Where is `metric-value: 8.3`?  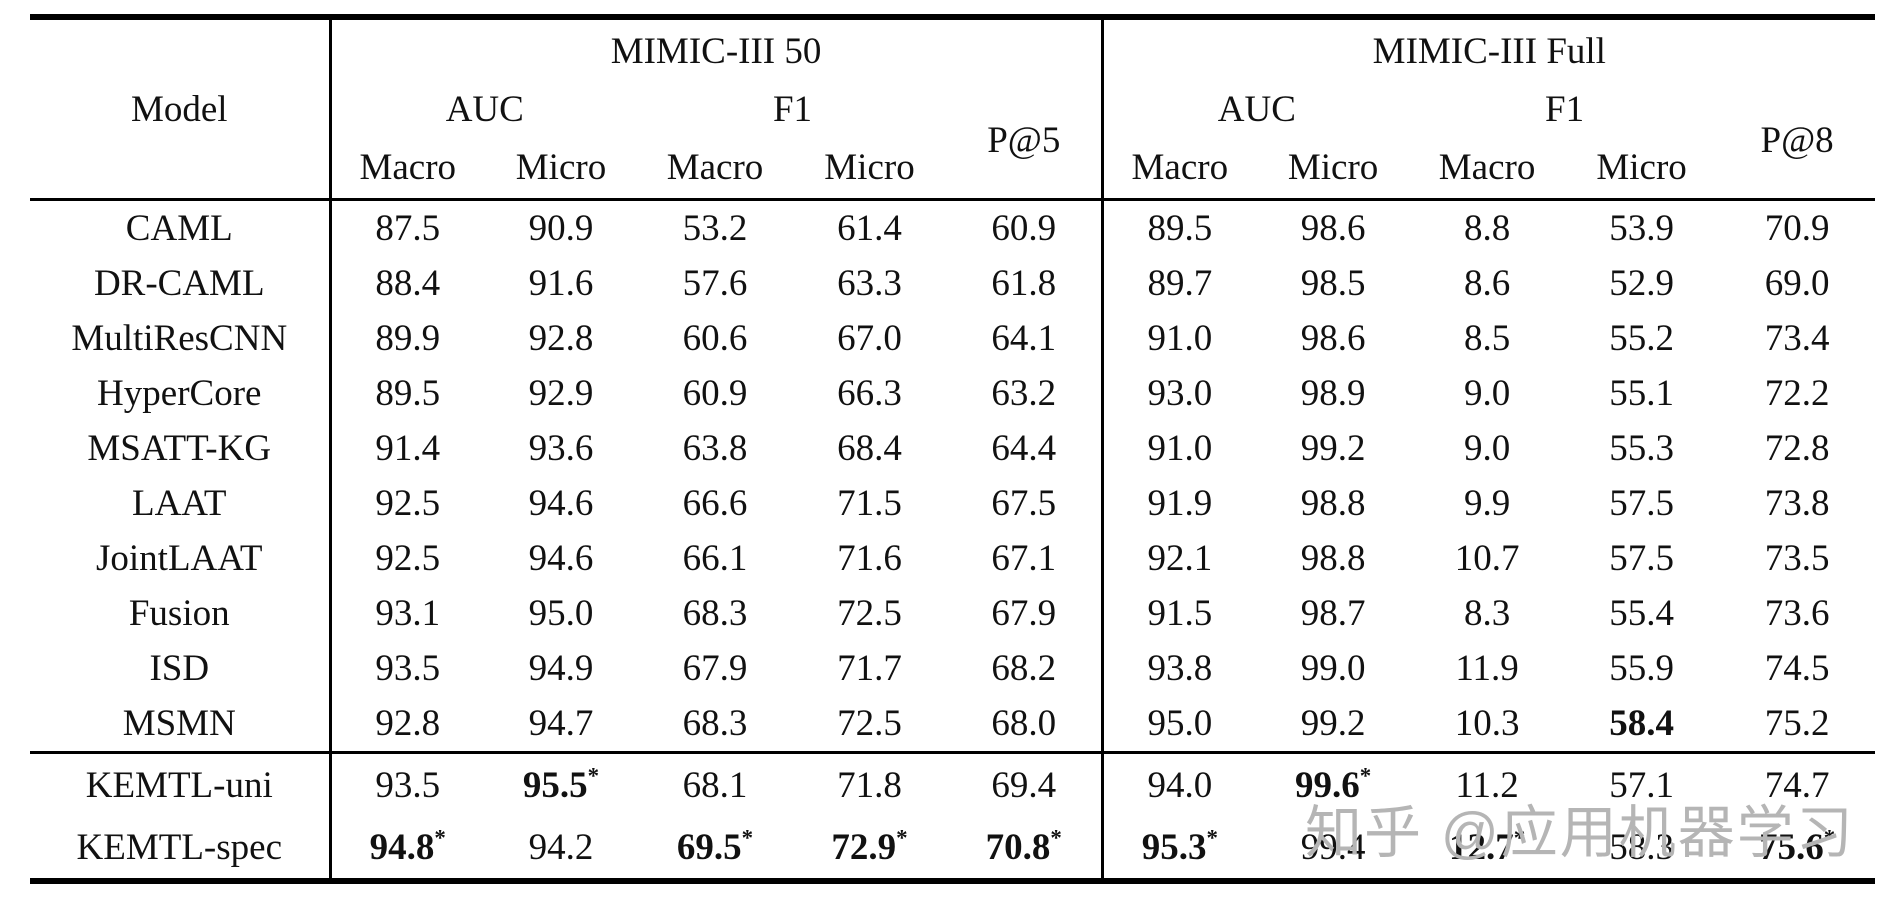 metric-value: 8.3 is located at coordinates (1487, 613).